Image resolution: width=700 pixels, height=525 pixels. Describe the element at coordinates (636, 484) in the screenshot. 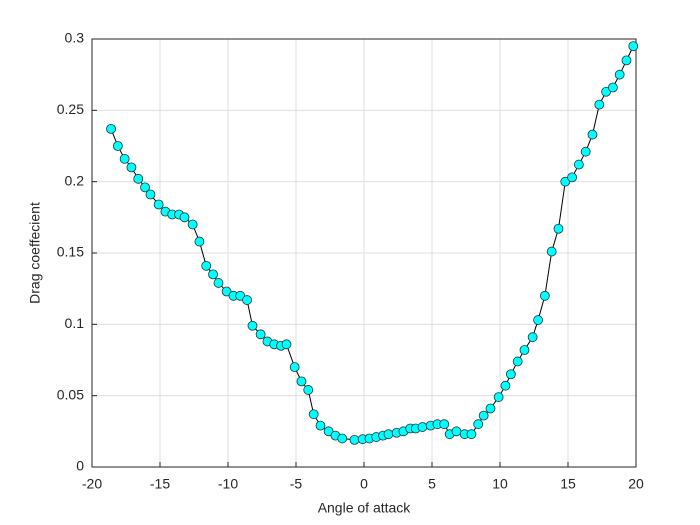

I see `x-tick-label: 20` at that location.